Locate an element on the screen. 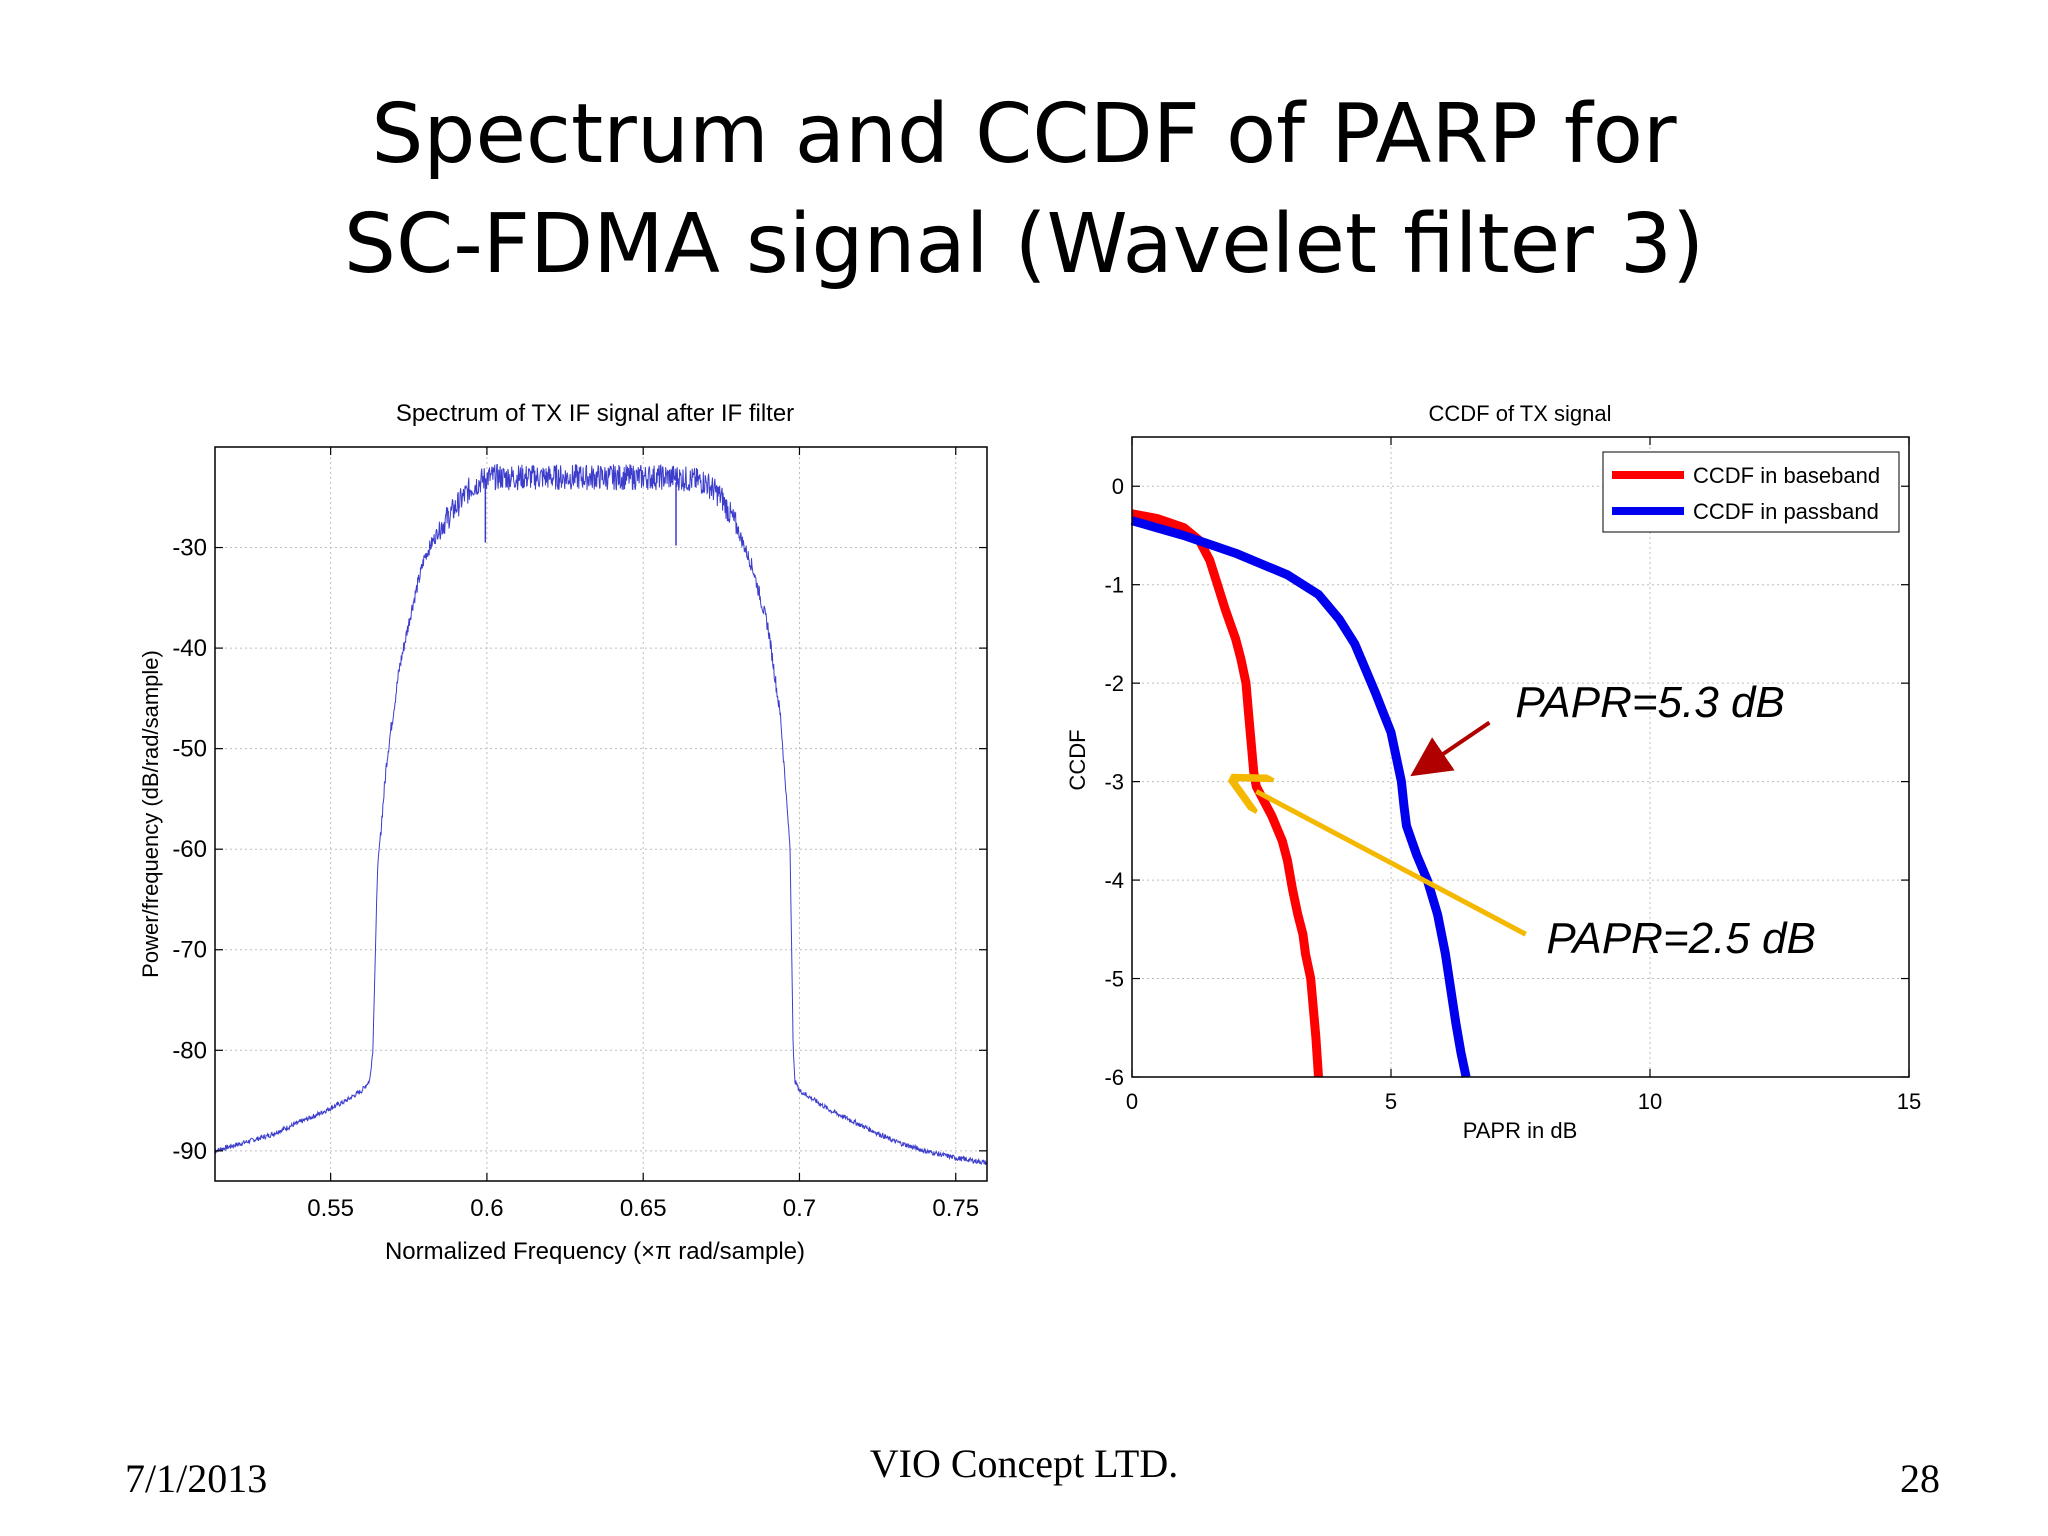 This screenshot has width=2048, height=1536. y-tick-label: -40 is located at coordinates (189, 648).